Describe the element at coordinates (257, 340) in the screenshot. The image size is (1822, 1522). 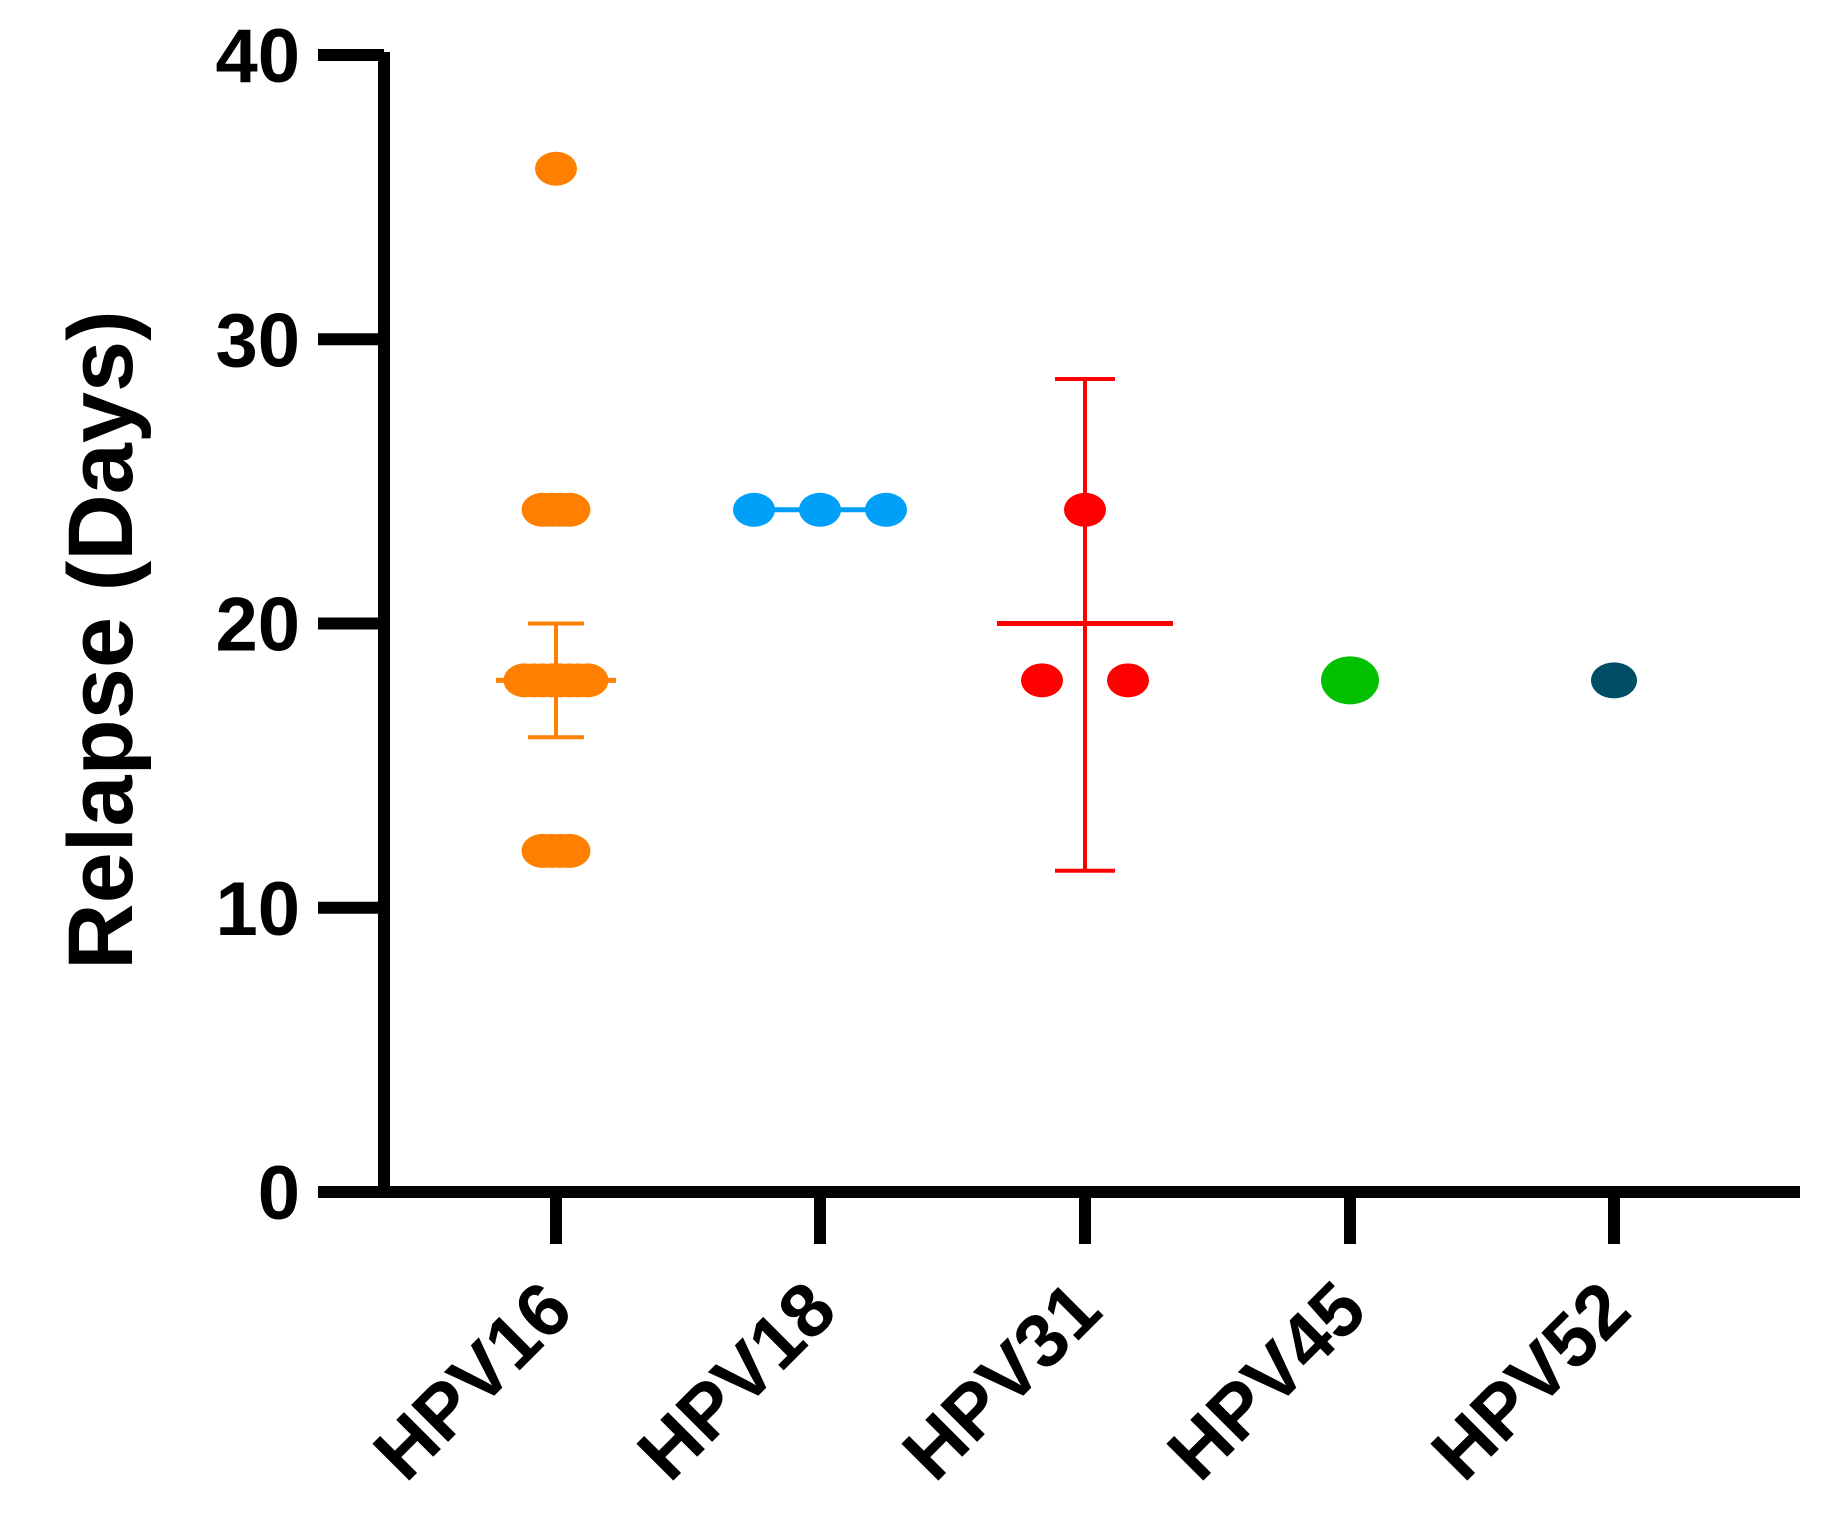
I see `y-tick-label: 30` at that location.